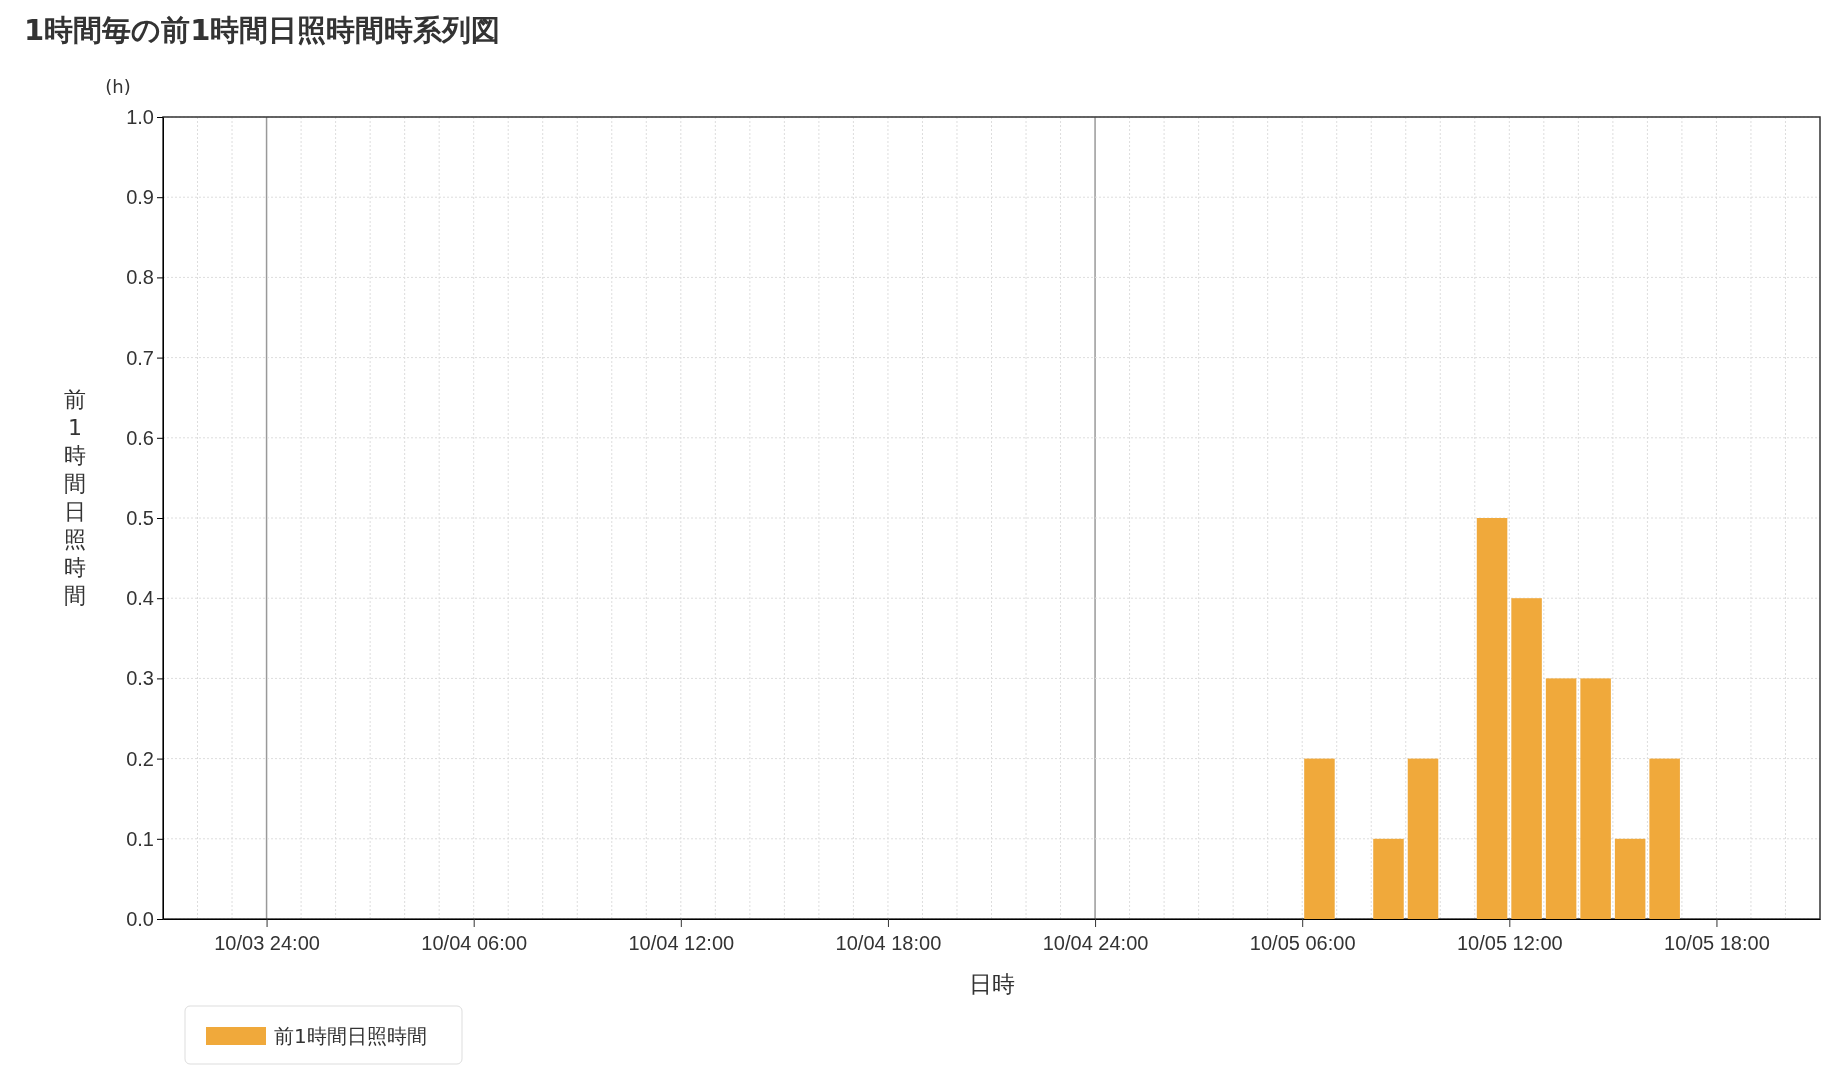  What do you see at coordinates (1717, 943) in the screenshot?
I see `x-tick-label: 10/05 18:00` at bounding box center [1717, 943].